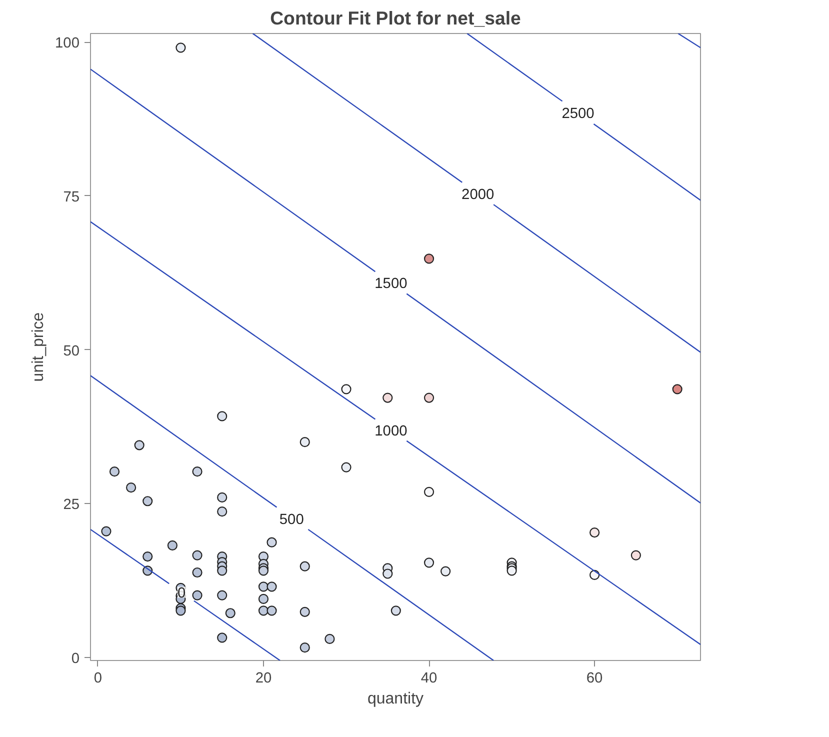  Describe the element at coordinates (71, 351) in the screenshot. I see `y-tick-label: 50` at that location.